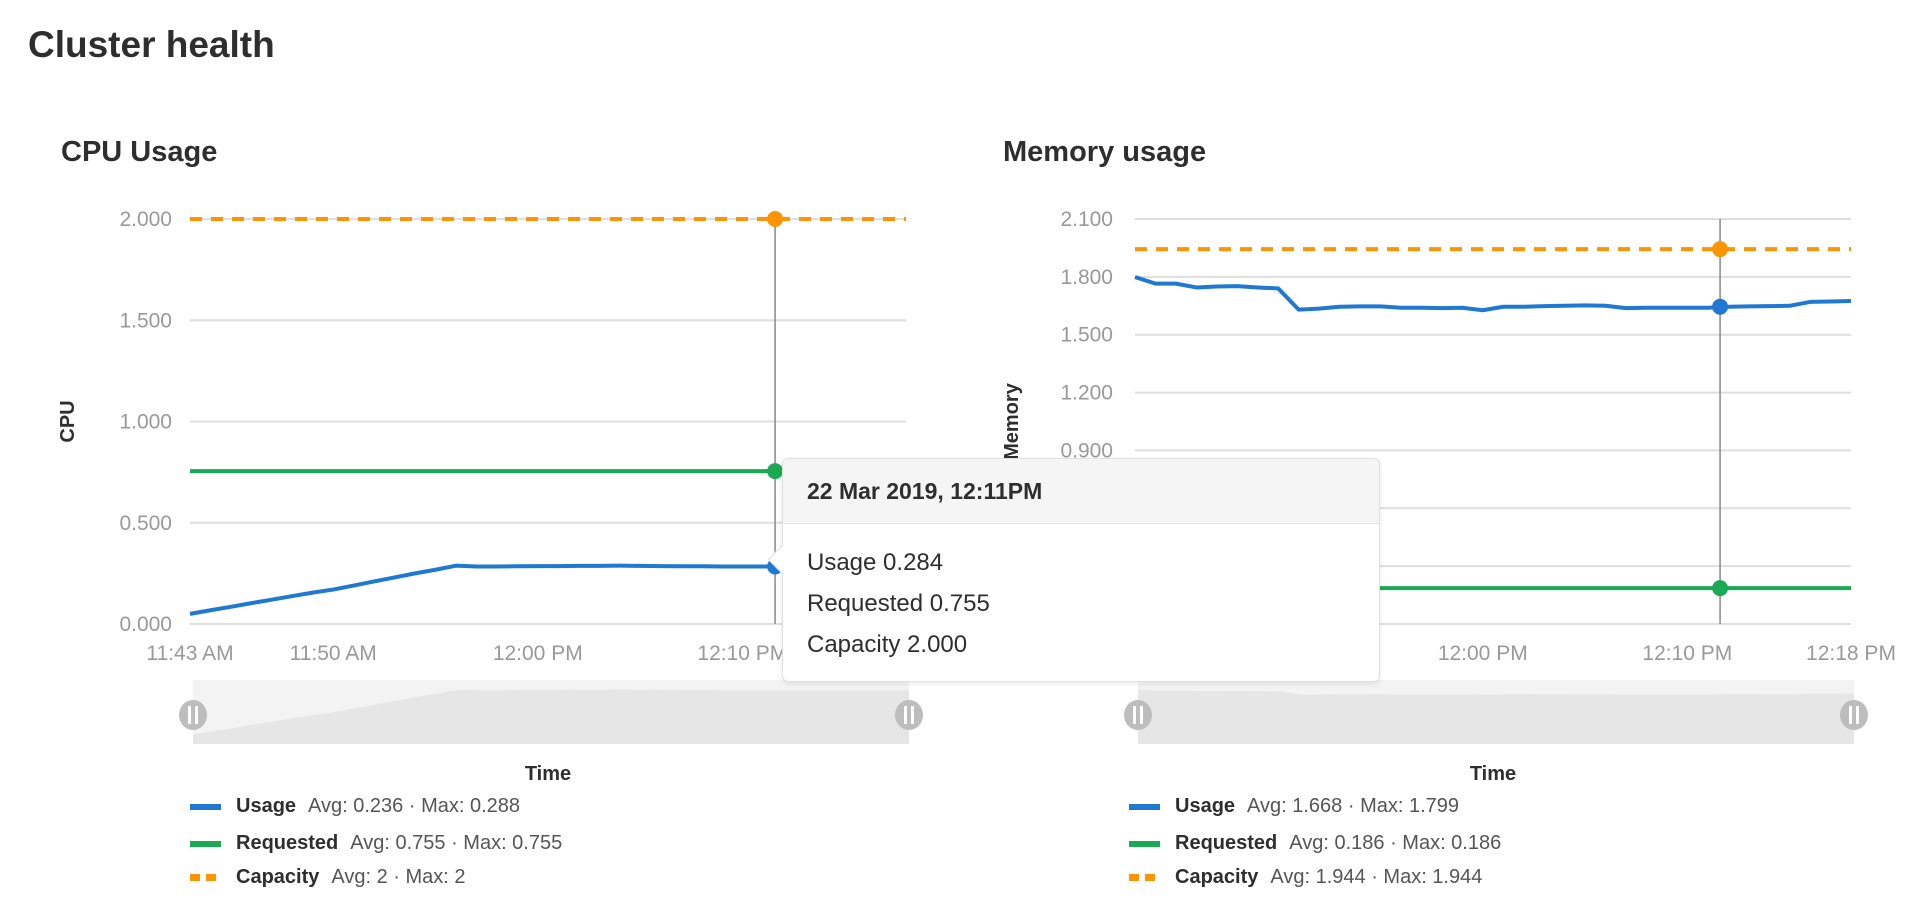  I want to click on y-axis-title: Memory, so click(1012, 421).